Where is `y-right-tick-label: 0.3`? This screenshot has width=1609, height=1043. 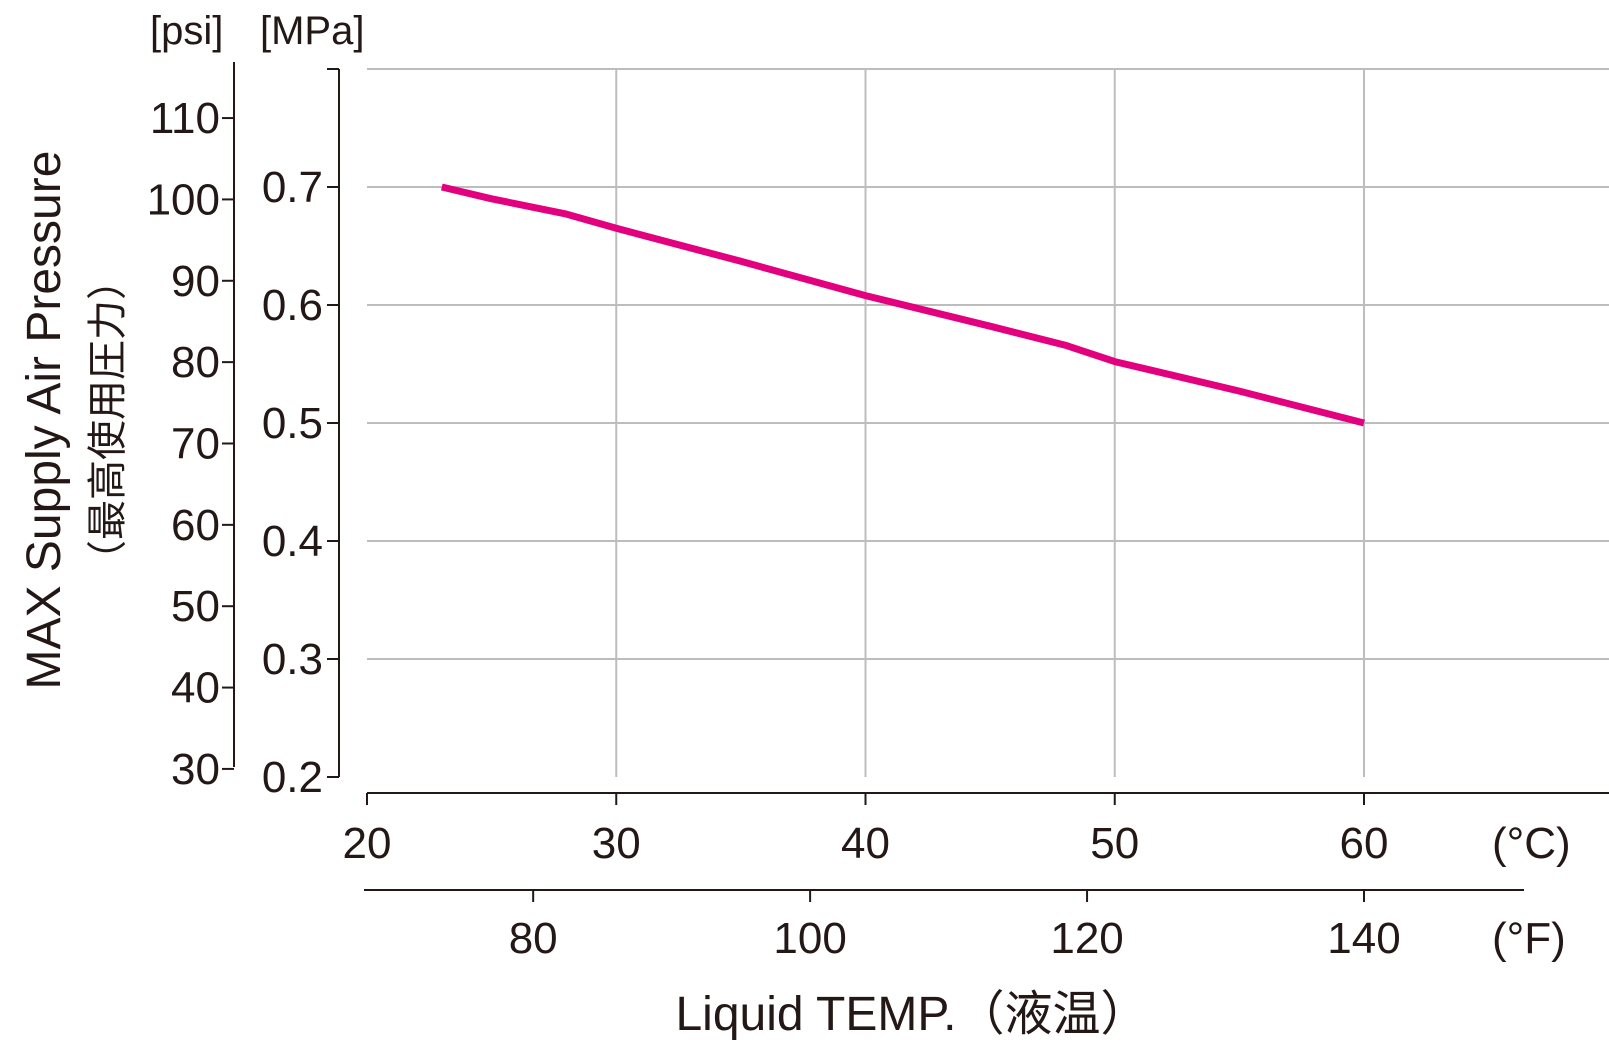
y-right-tick-label: 0.3 is located at coordinates (292, 659).